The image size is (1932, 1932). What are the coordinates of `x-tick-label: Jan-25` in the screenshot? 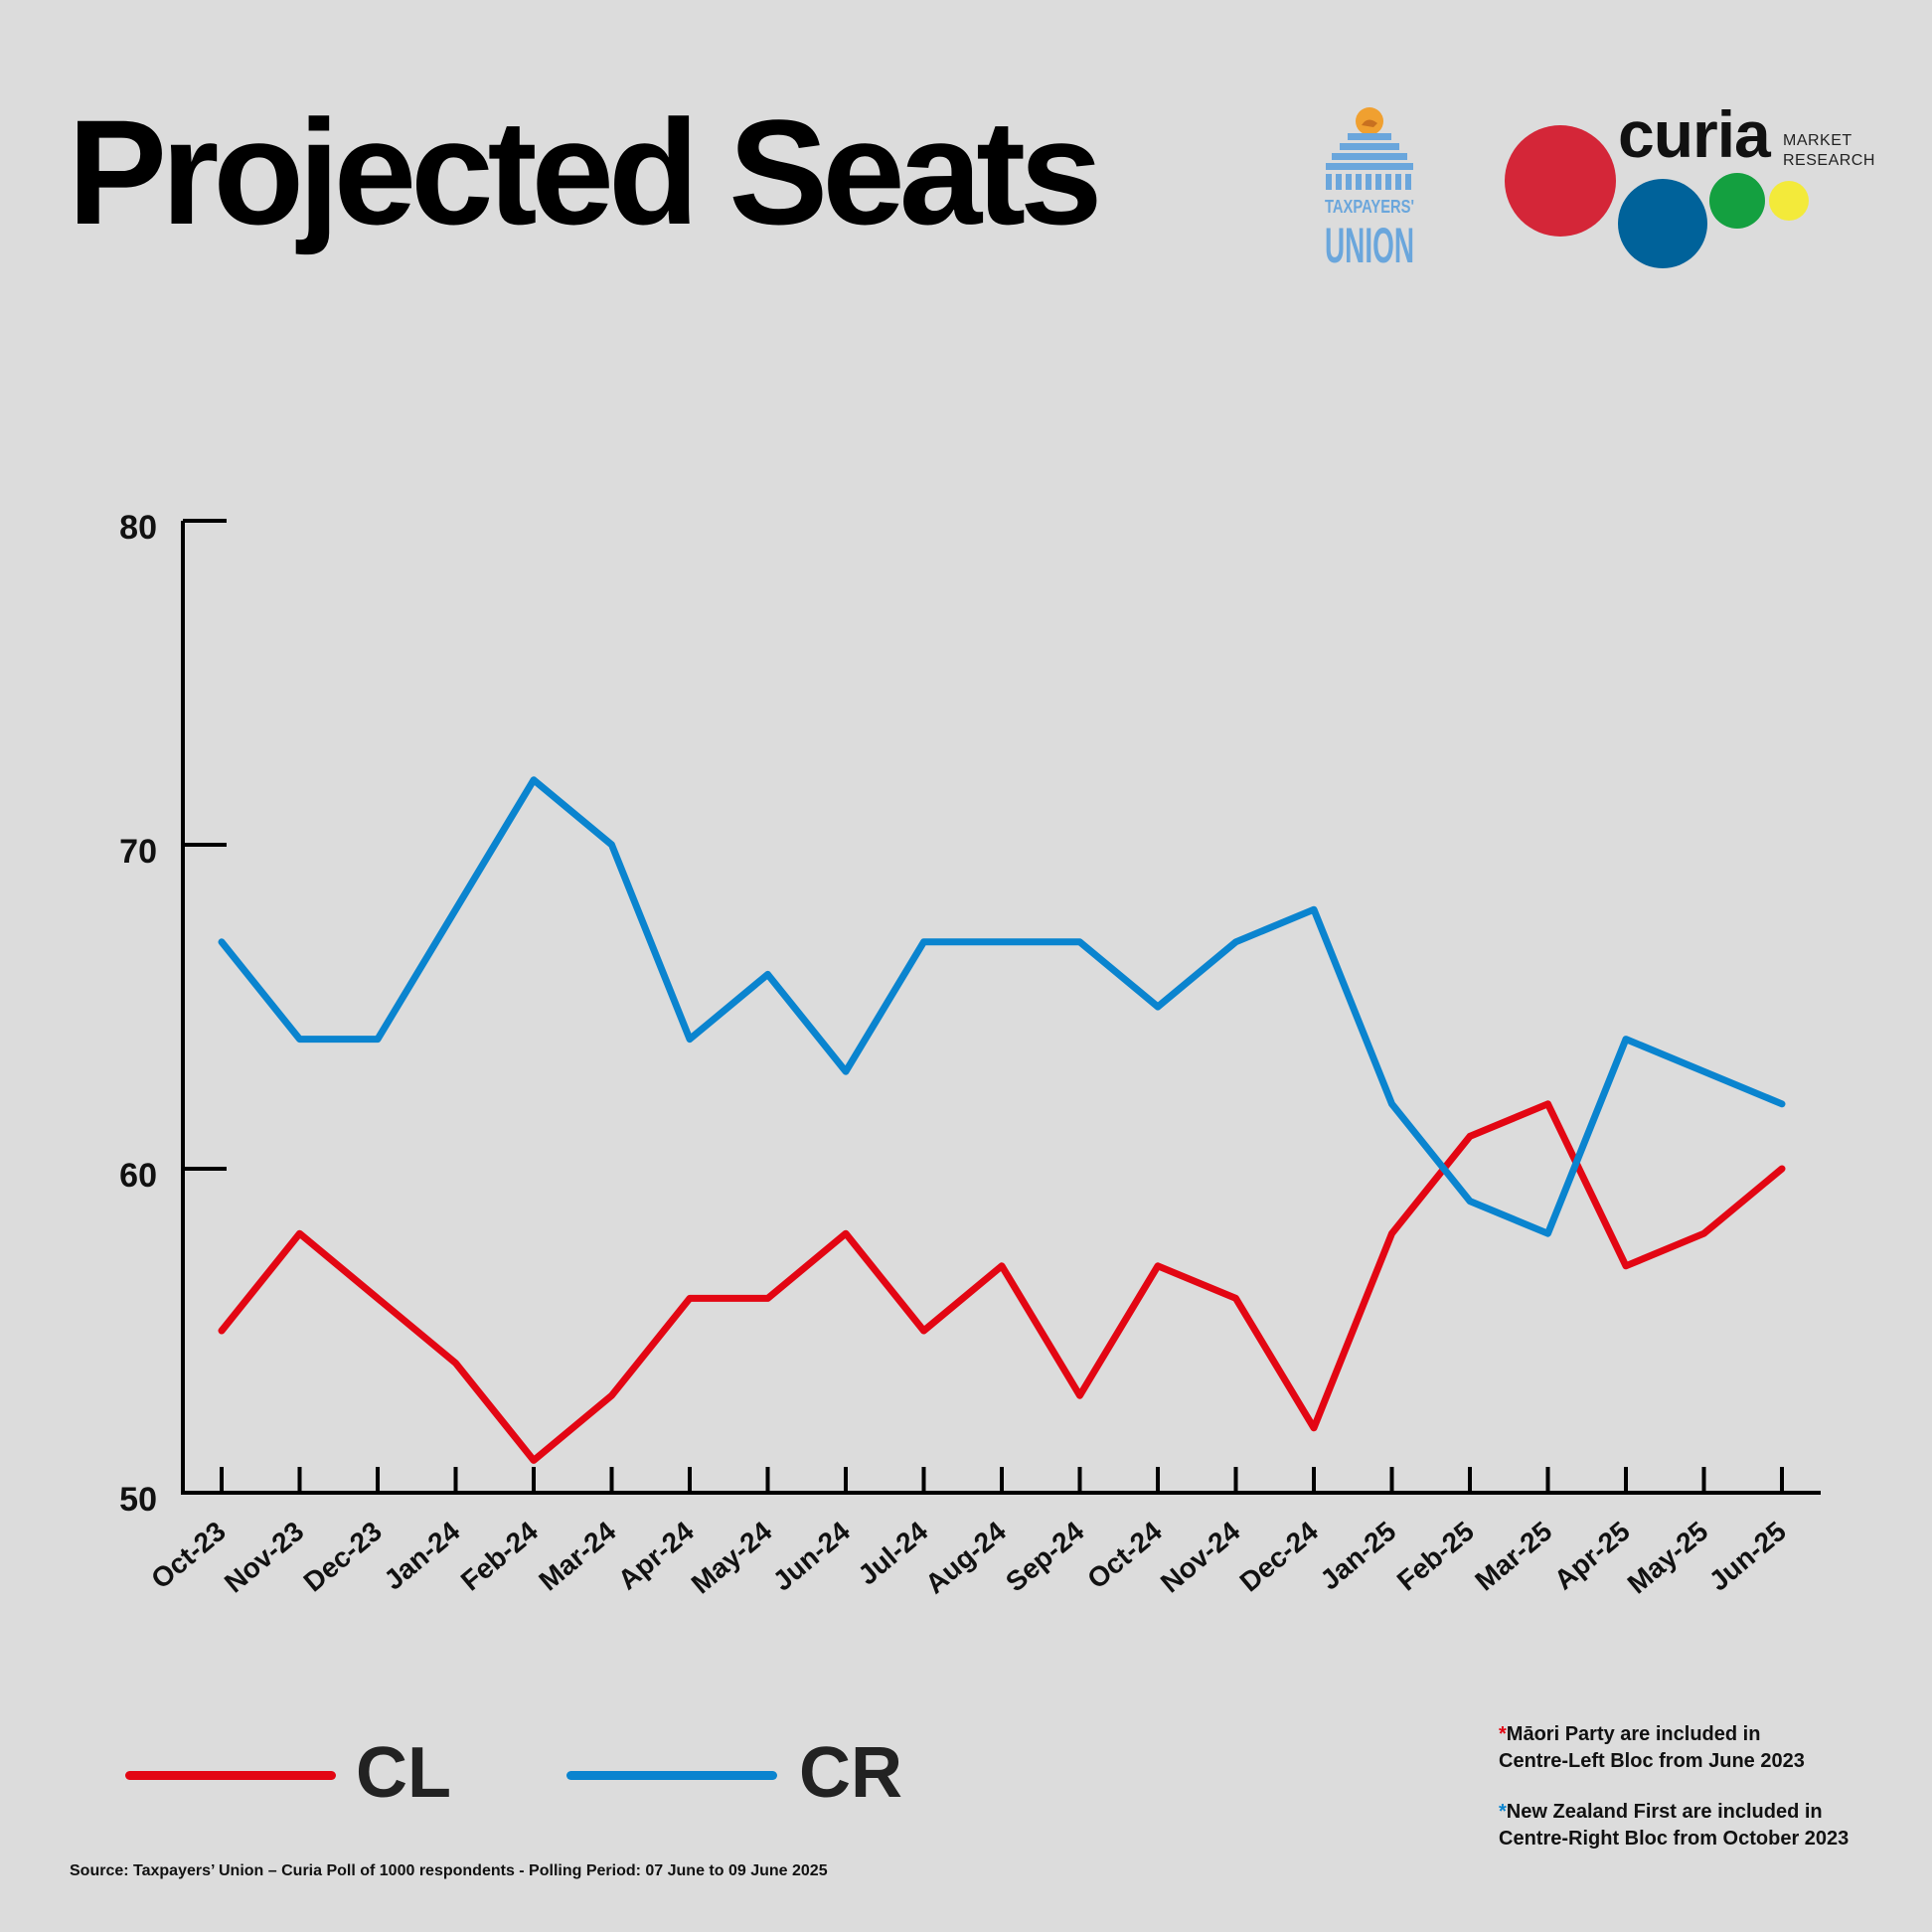 It's located at (1357, 1556).